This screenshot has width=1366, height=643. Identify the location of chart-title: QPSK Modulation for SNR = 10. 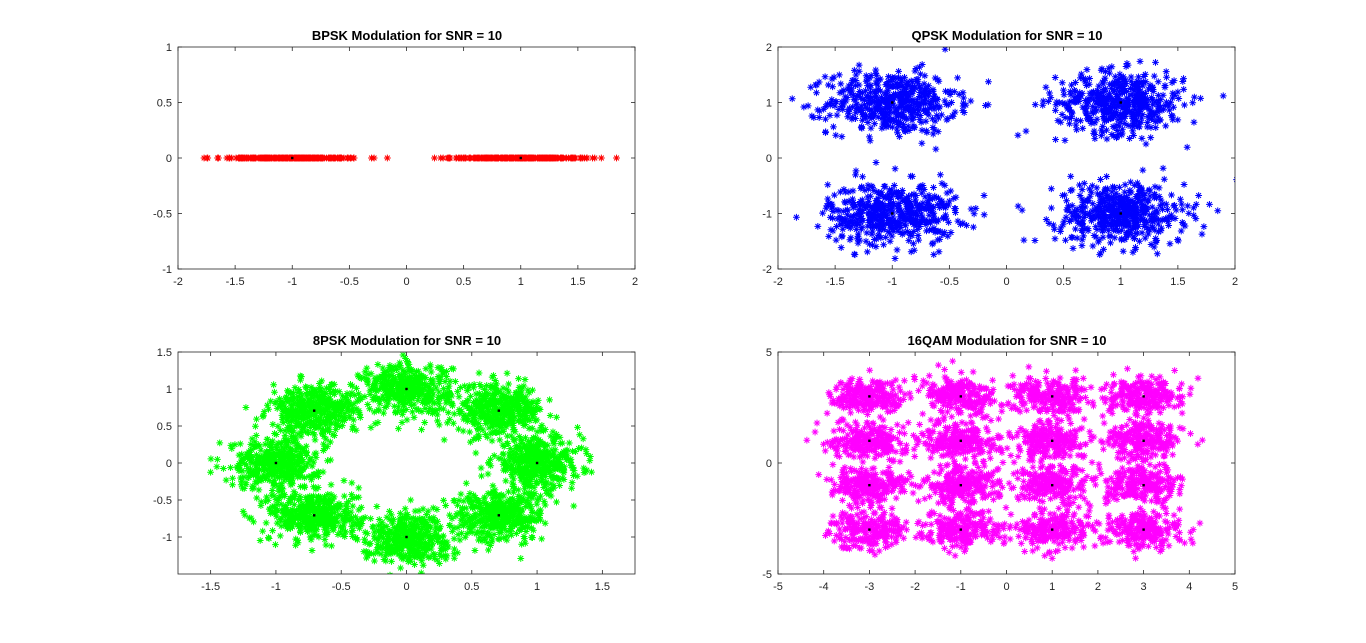
(1006, 35).